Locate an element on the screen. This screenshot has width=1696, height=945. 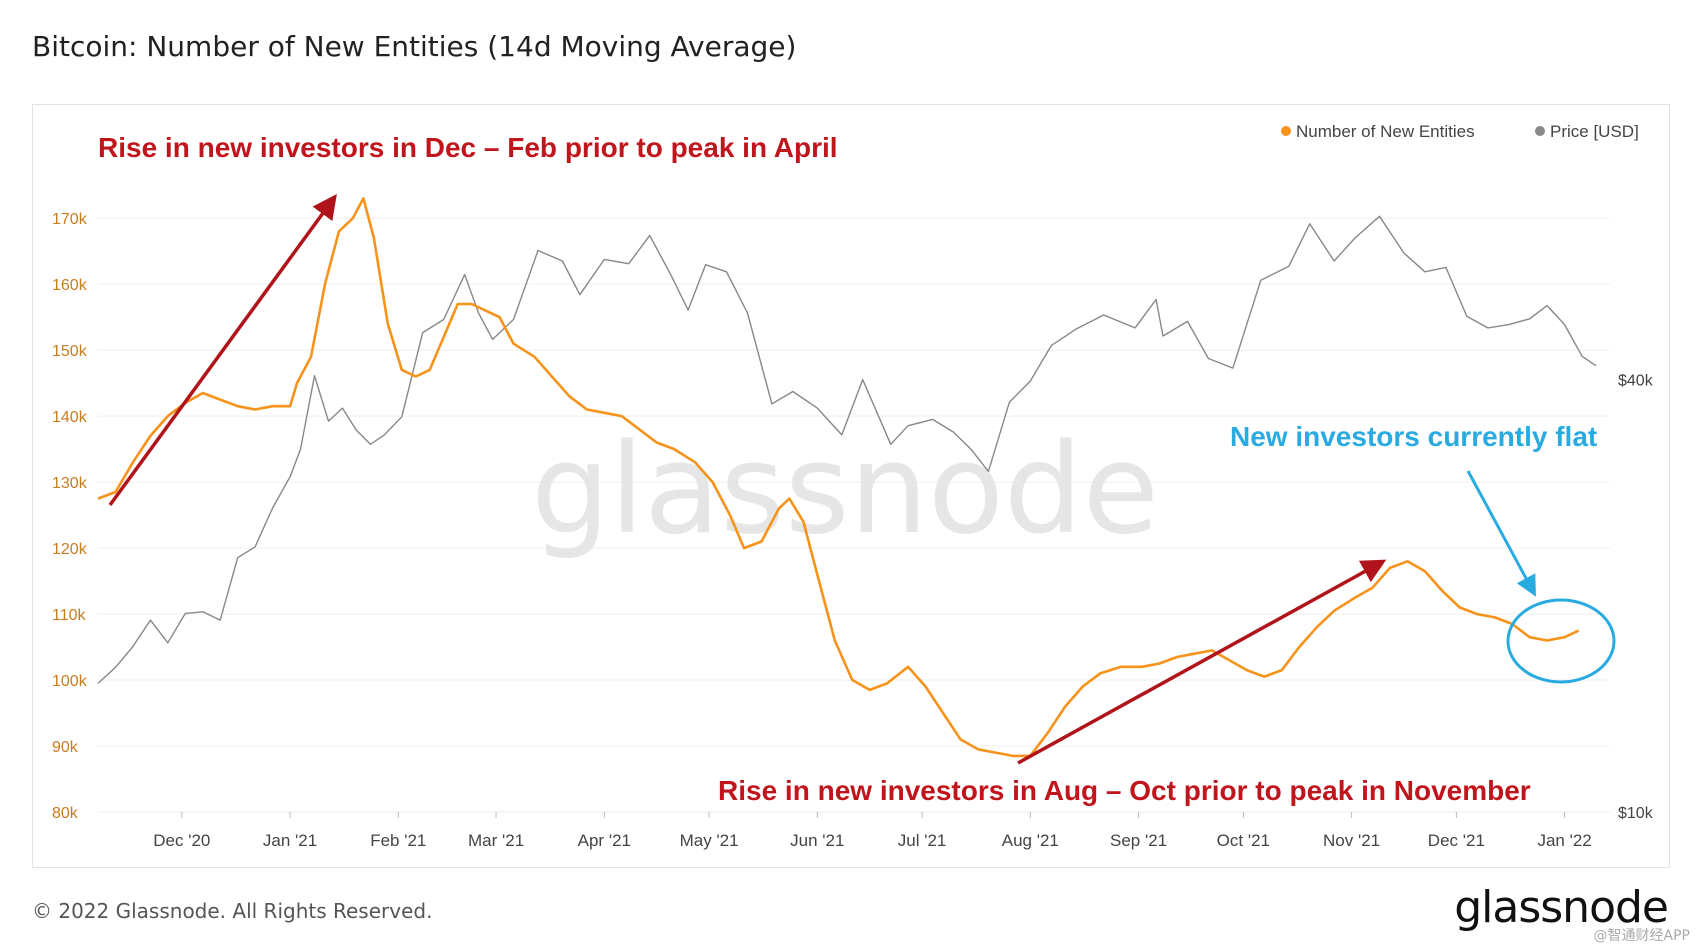
y-right-tick-label: $10k is located at coordinates (1636, 813).